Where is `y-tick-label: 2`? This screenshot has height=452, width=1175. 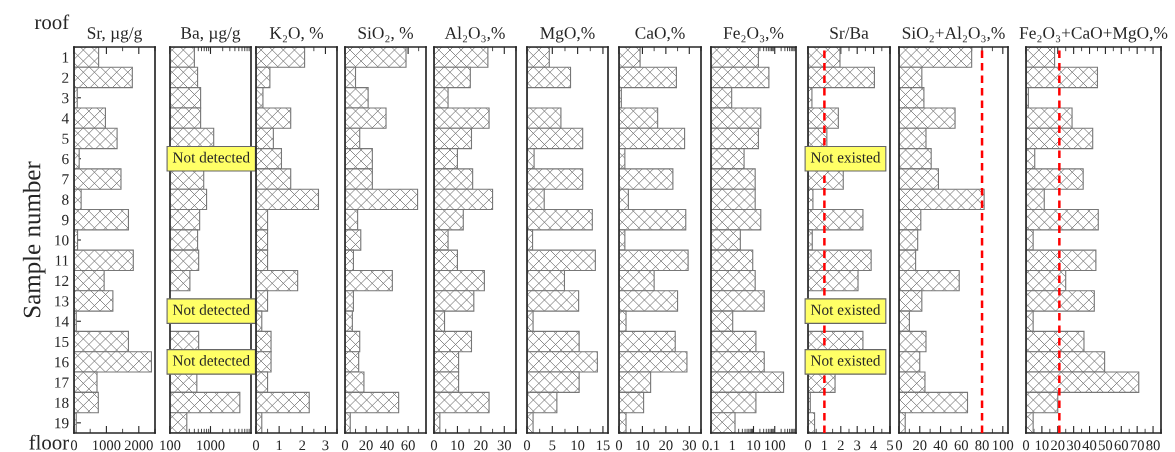
y-tick-label: 2 is located at coordinates (65, 77).